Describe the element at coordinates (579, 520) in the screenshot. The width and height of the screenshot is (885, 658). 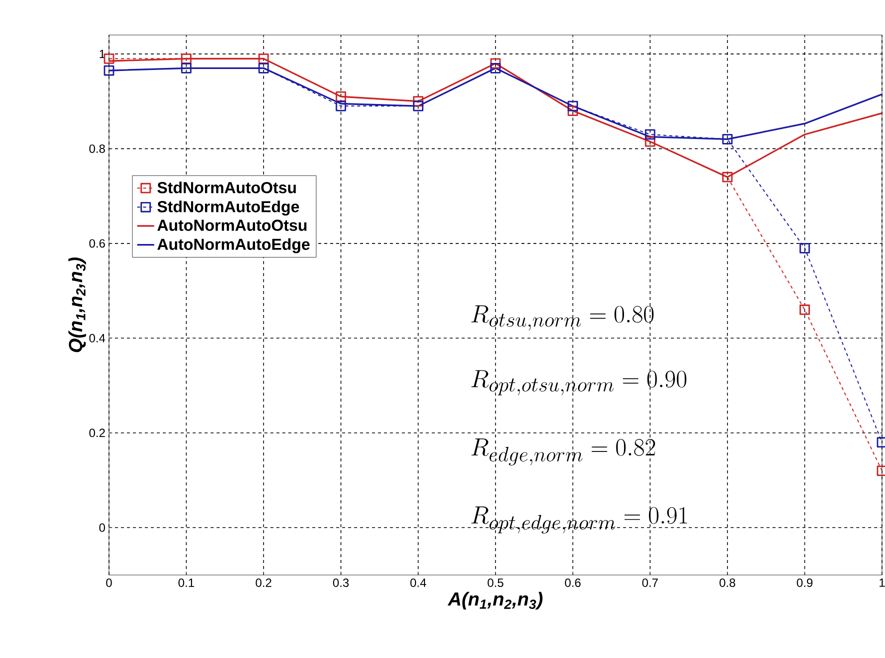
I see `annotation: $R_{opt,edge,norm} = 0.91$` at that location.